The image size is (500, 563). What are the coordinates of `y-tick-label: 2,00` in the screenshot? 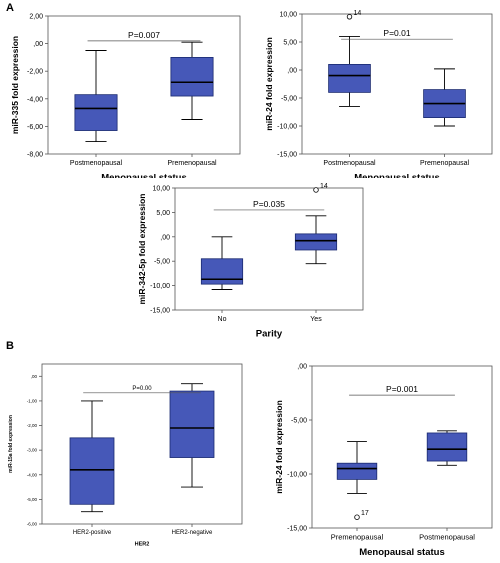 It's located at (36, 16).